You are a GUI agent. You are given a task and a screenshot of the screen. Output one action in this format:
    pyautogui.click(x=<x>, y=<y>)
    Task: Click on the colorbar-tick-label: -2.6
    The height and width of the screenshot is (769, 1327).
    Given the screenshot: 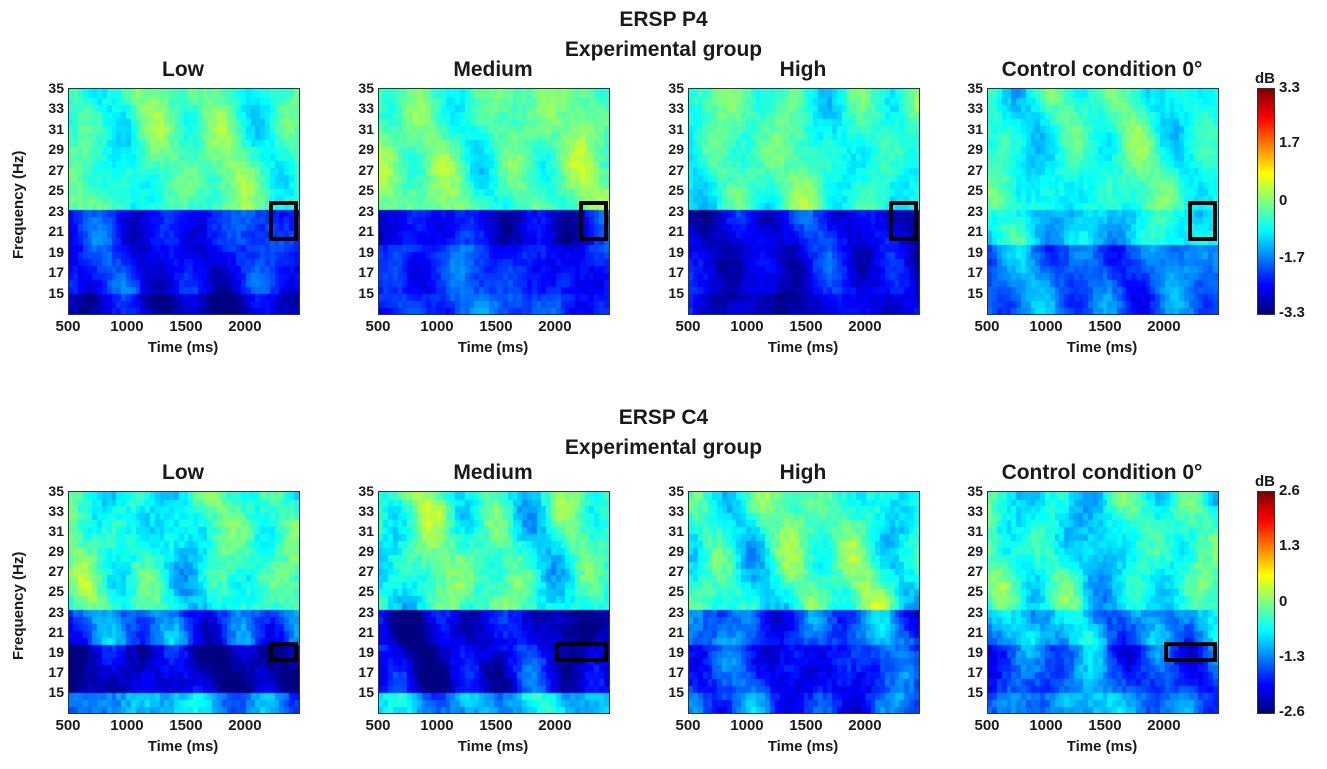 What is the action you would take?
    pyautogui.click(x=1292, y=711)
    